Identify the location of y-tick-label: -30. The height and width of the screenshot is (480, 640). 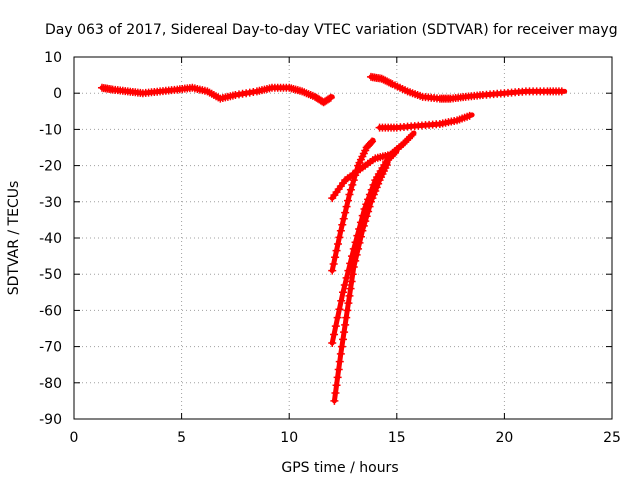
(50, 203).